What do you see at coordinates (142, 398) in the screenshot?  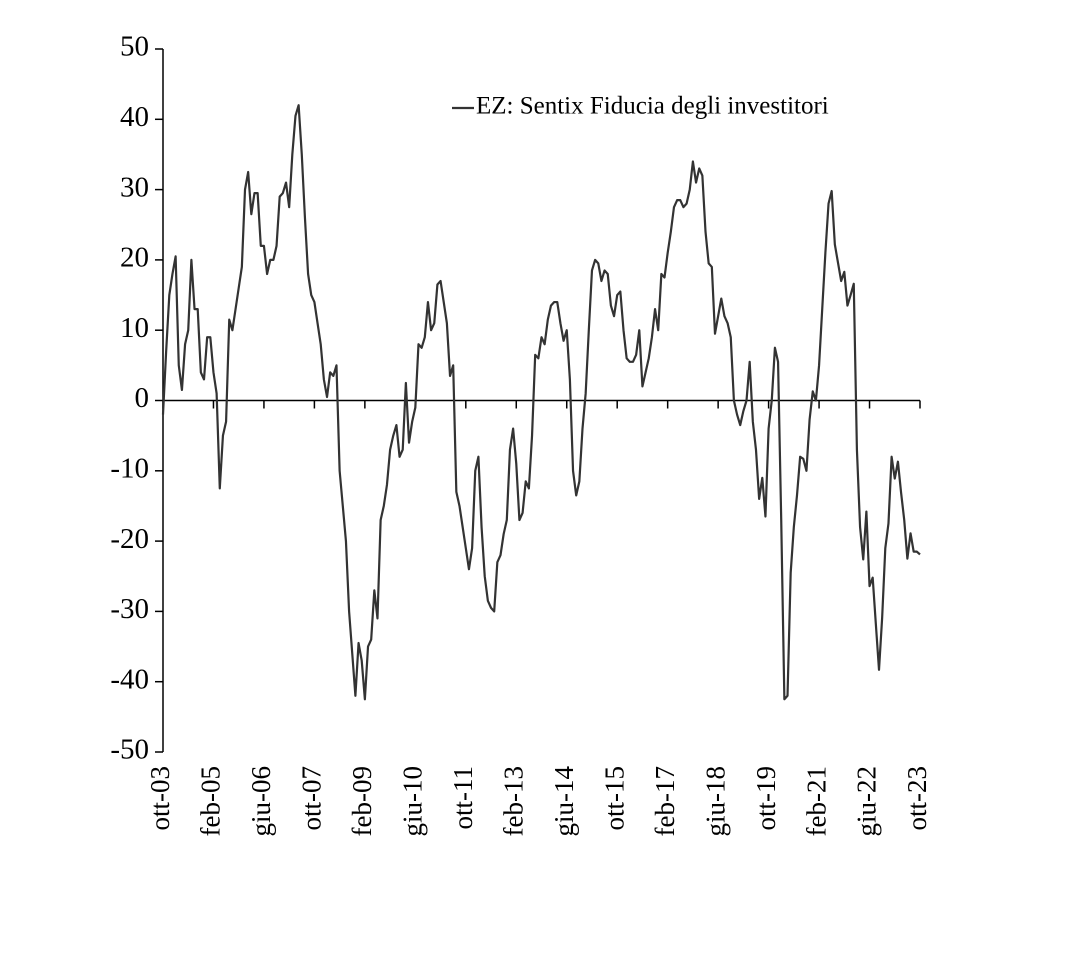 I see `y-tick-label: 0` at bounding box center [142, 398].